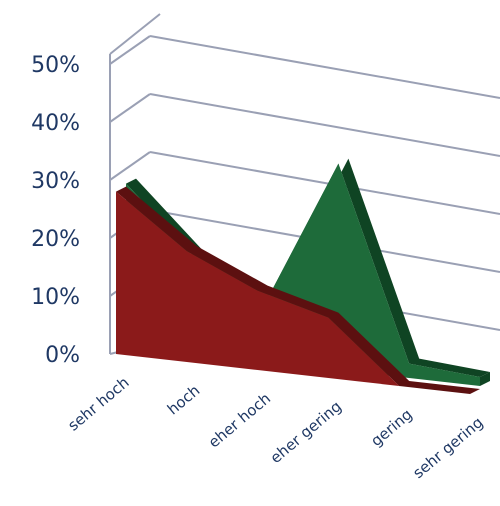  Describe the element at coordinates (55, 65) in the screenshot. I see `y-tick-label: 50%` at that location.